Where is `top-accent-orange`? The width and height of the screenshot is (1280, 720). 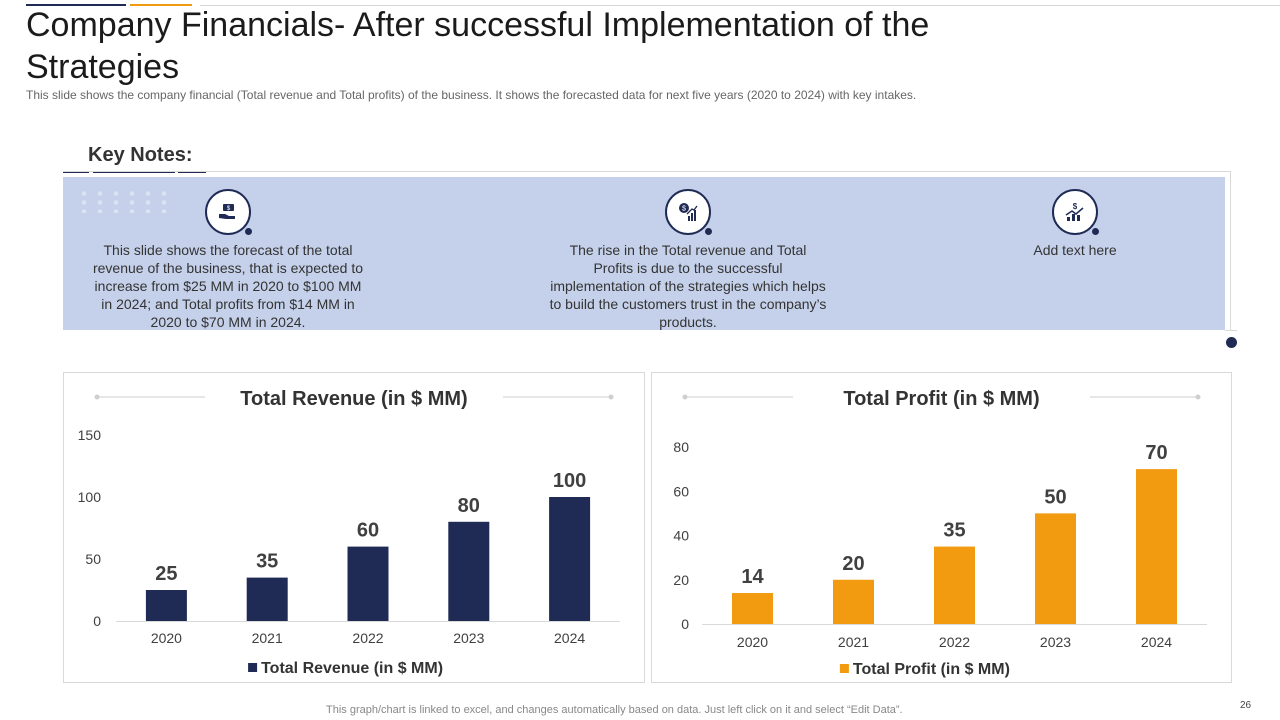 top-accent-orange is located at coordinates (161, 5).